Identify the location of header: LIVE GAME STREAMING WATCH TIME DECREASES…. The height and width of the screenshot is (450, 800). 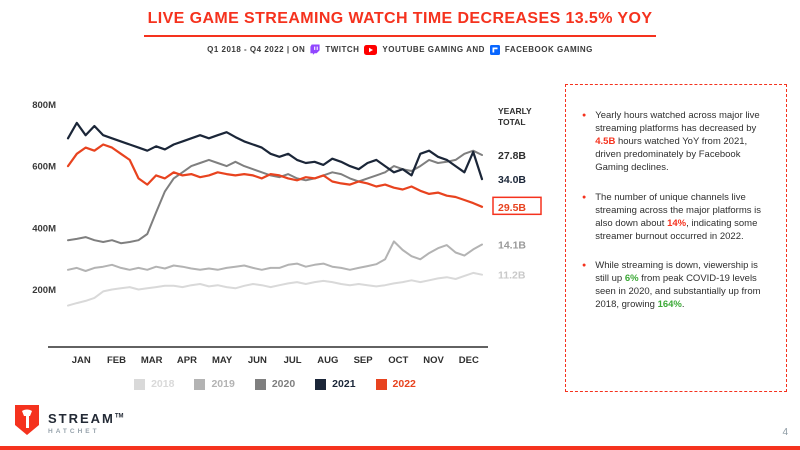
(400, 32).